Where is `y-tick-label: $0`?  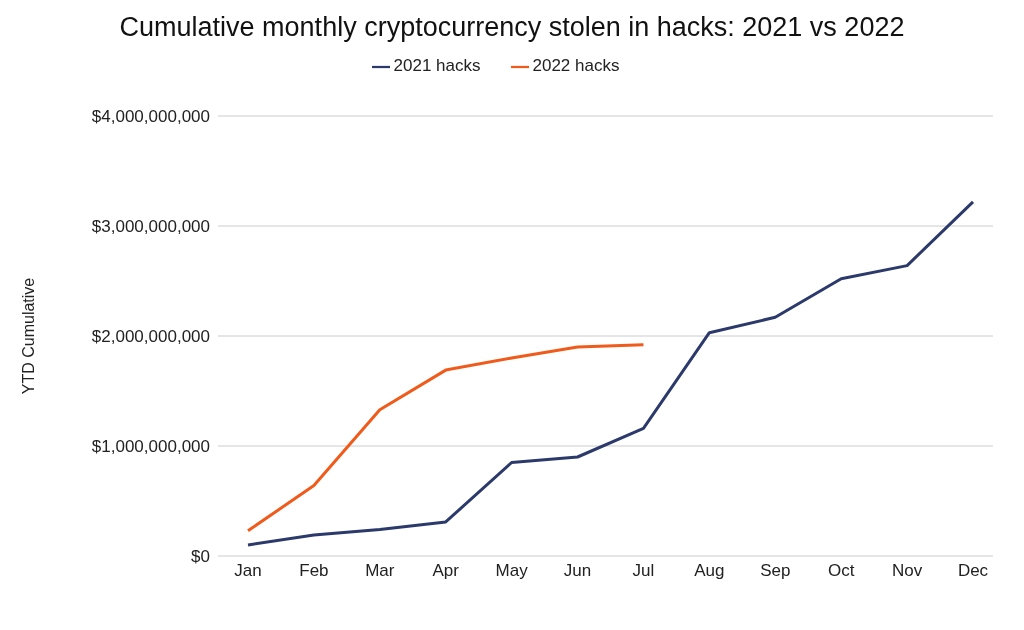
y-tick-label: $0 is located at coordinates (200, 557).